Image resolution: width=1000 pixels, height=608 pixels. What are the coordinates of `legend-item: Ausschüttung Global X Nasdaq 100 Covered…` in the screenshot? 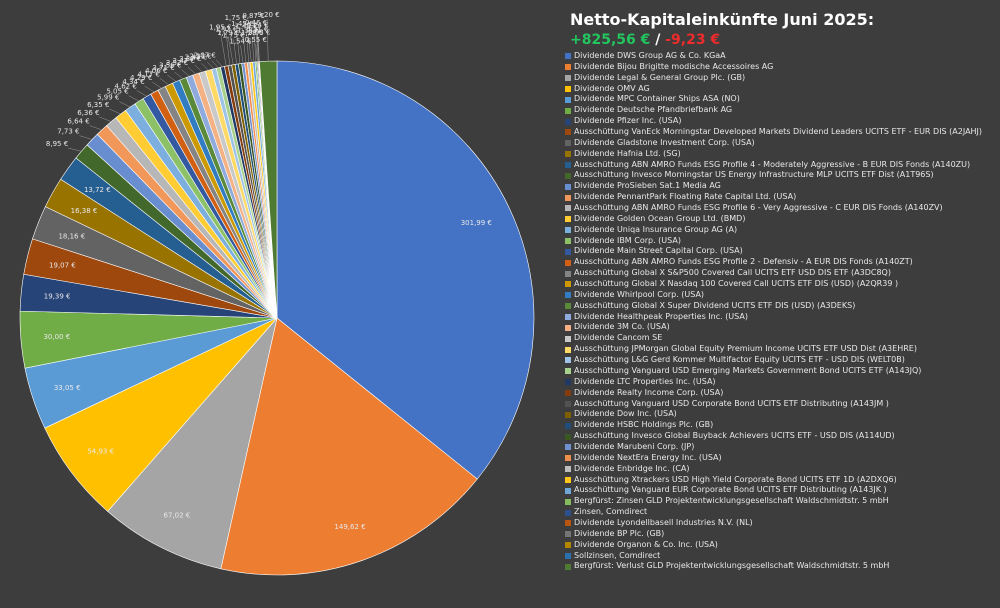 It's located at (781, 284).